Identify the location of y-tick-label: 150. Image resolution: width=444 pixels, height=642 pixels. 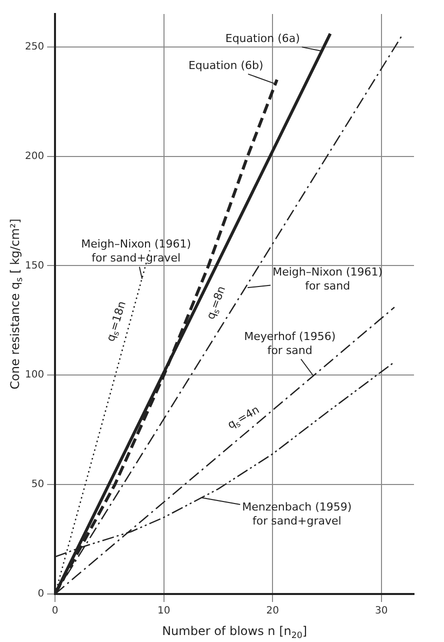
(34, 266).